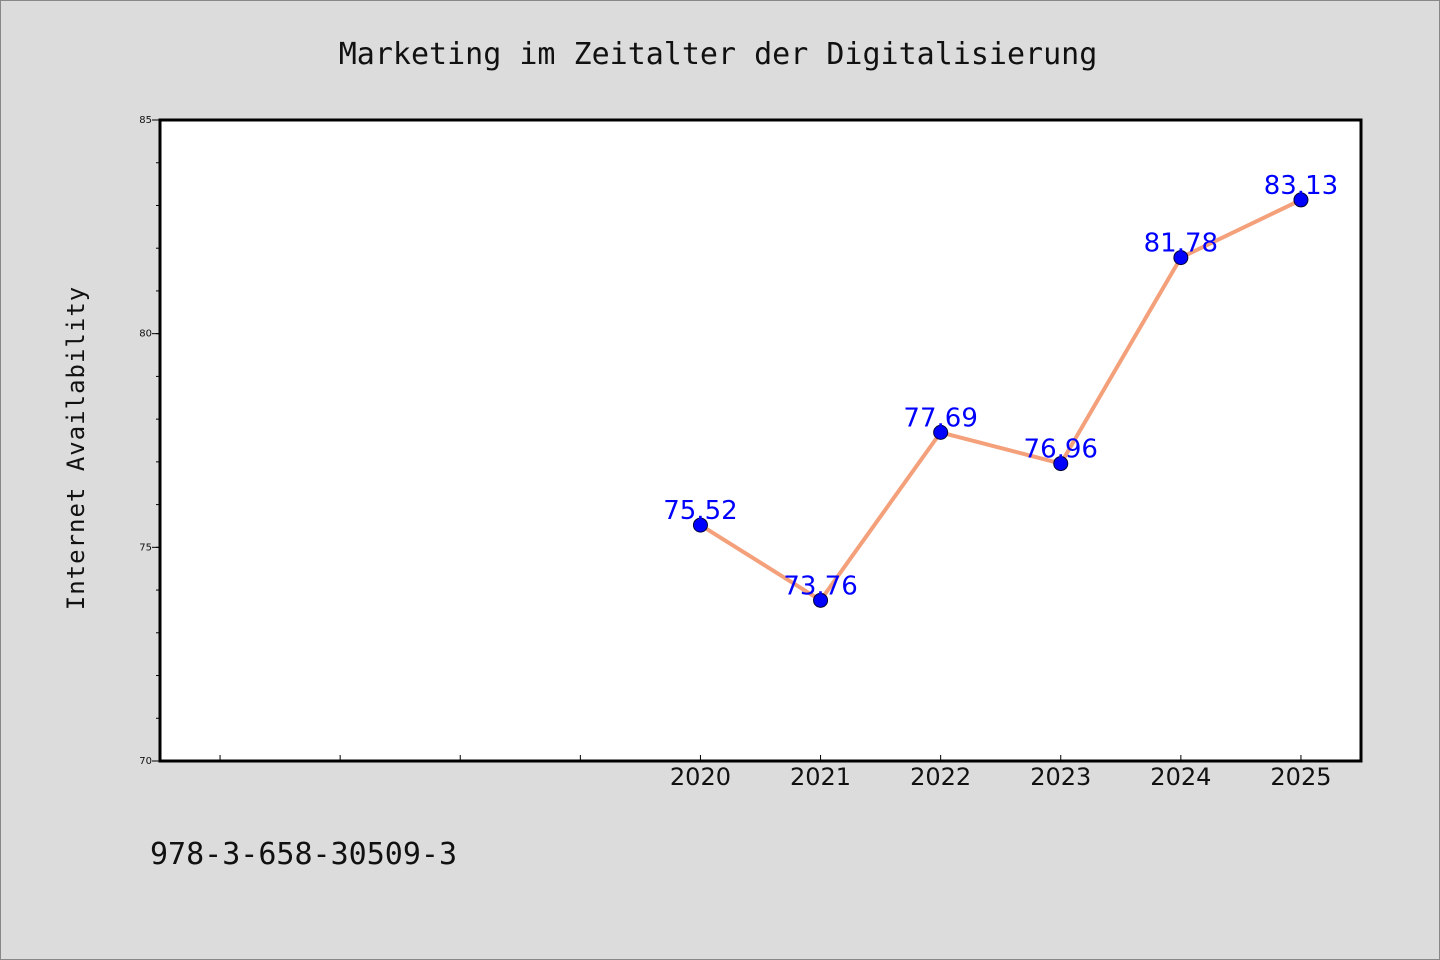 Image resolution: width=1440 pixels, height=960 pixels. What do you see at coordinates (76, 448) in the screenshot?
I see `y-axis-label: Internet Availability` at bounding box center [76, 448].